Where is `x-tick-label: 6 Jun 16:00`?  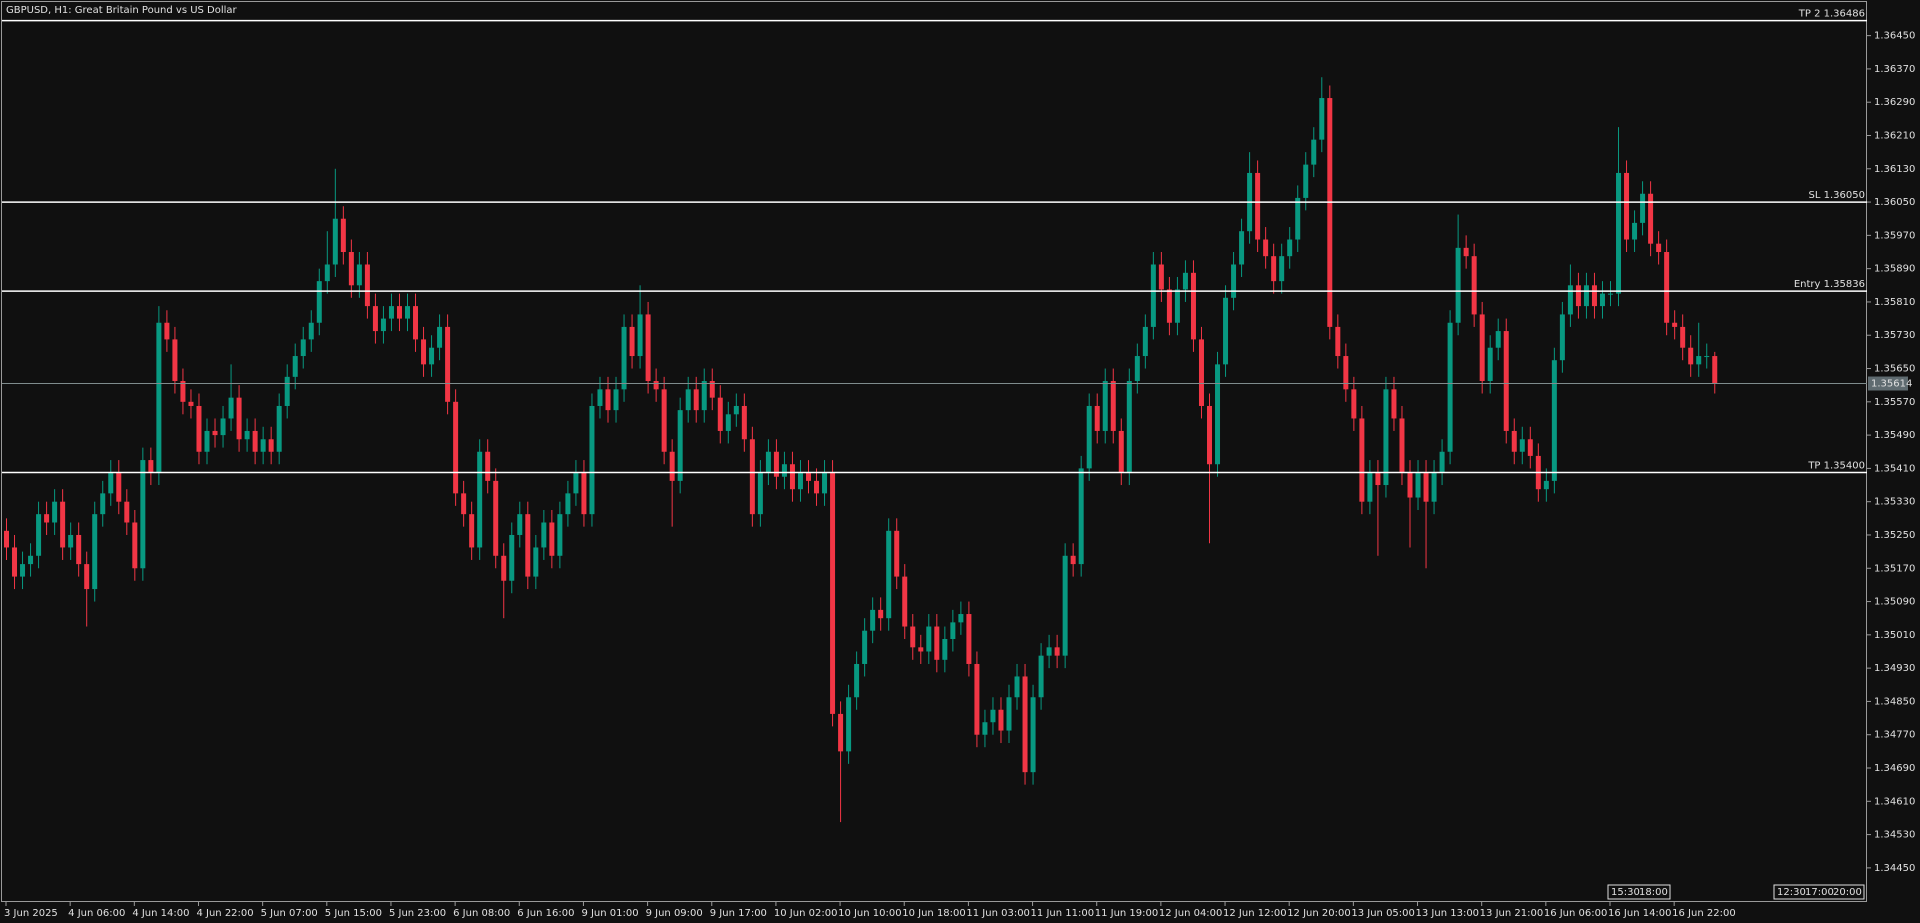
x-tick-label: 6 Jun 16:00 is located at coordinates (545, 913).